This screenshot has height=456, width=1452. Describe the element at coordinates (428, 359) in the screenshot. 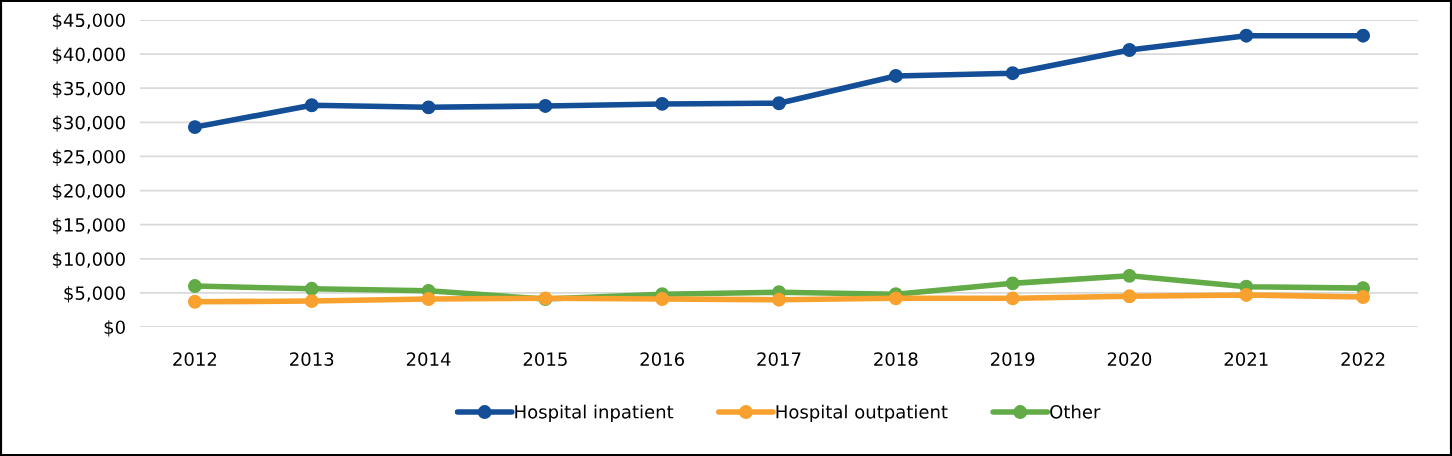

I see `x-tick-label: 2014` at that location.